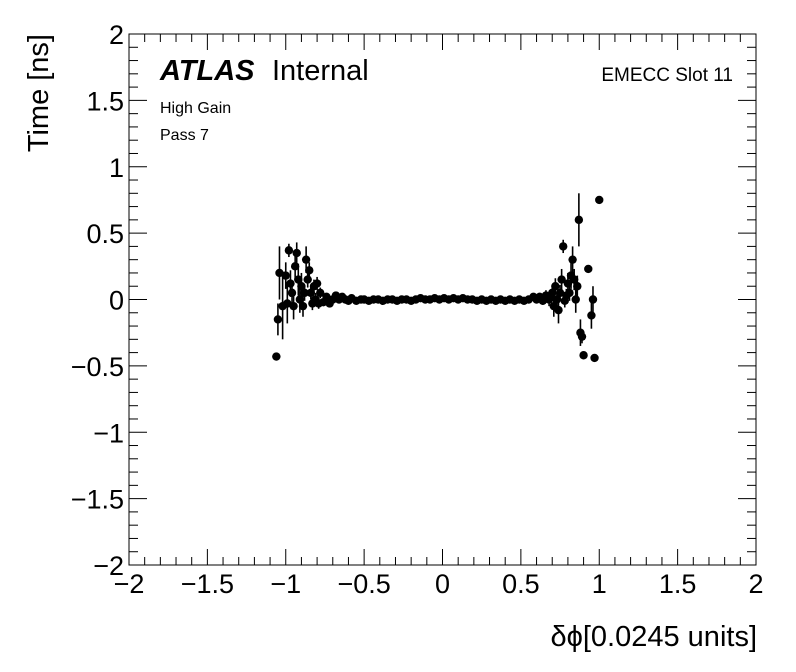 This screenshot has width=796, height=672. I want to click on data-points, so click(438, 278).